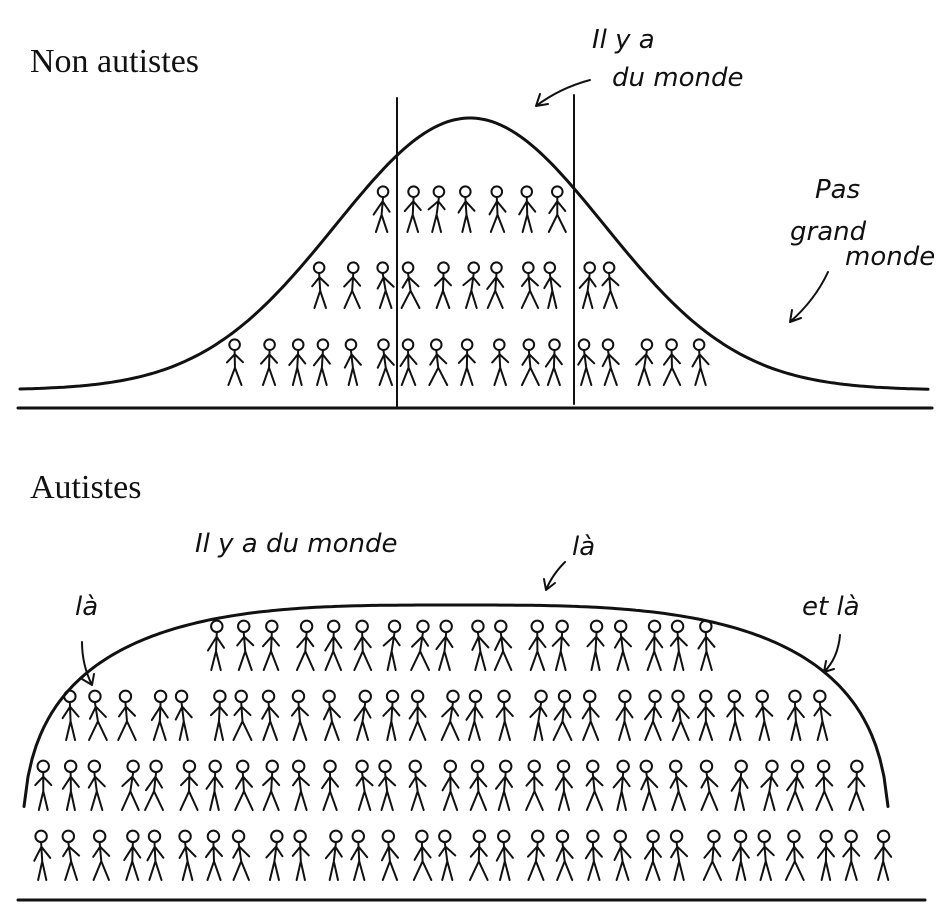 The height and width of the screenshot is (923, 950). Describe the element at coordinates (677, 78) in the screenshot. I see `annotation: du monde` at that location.